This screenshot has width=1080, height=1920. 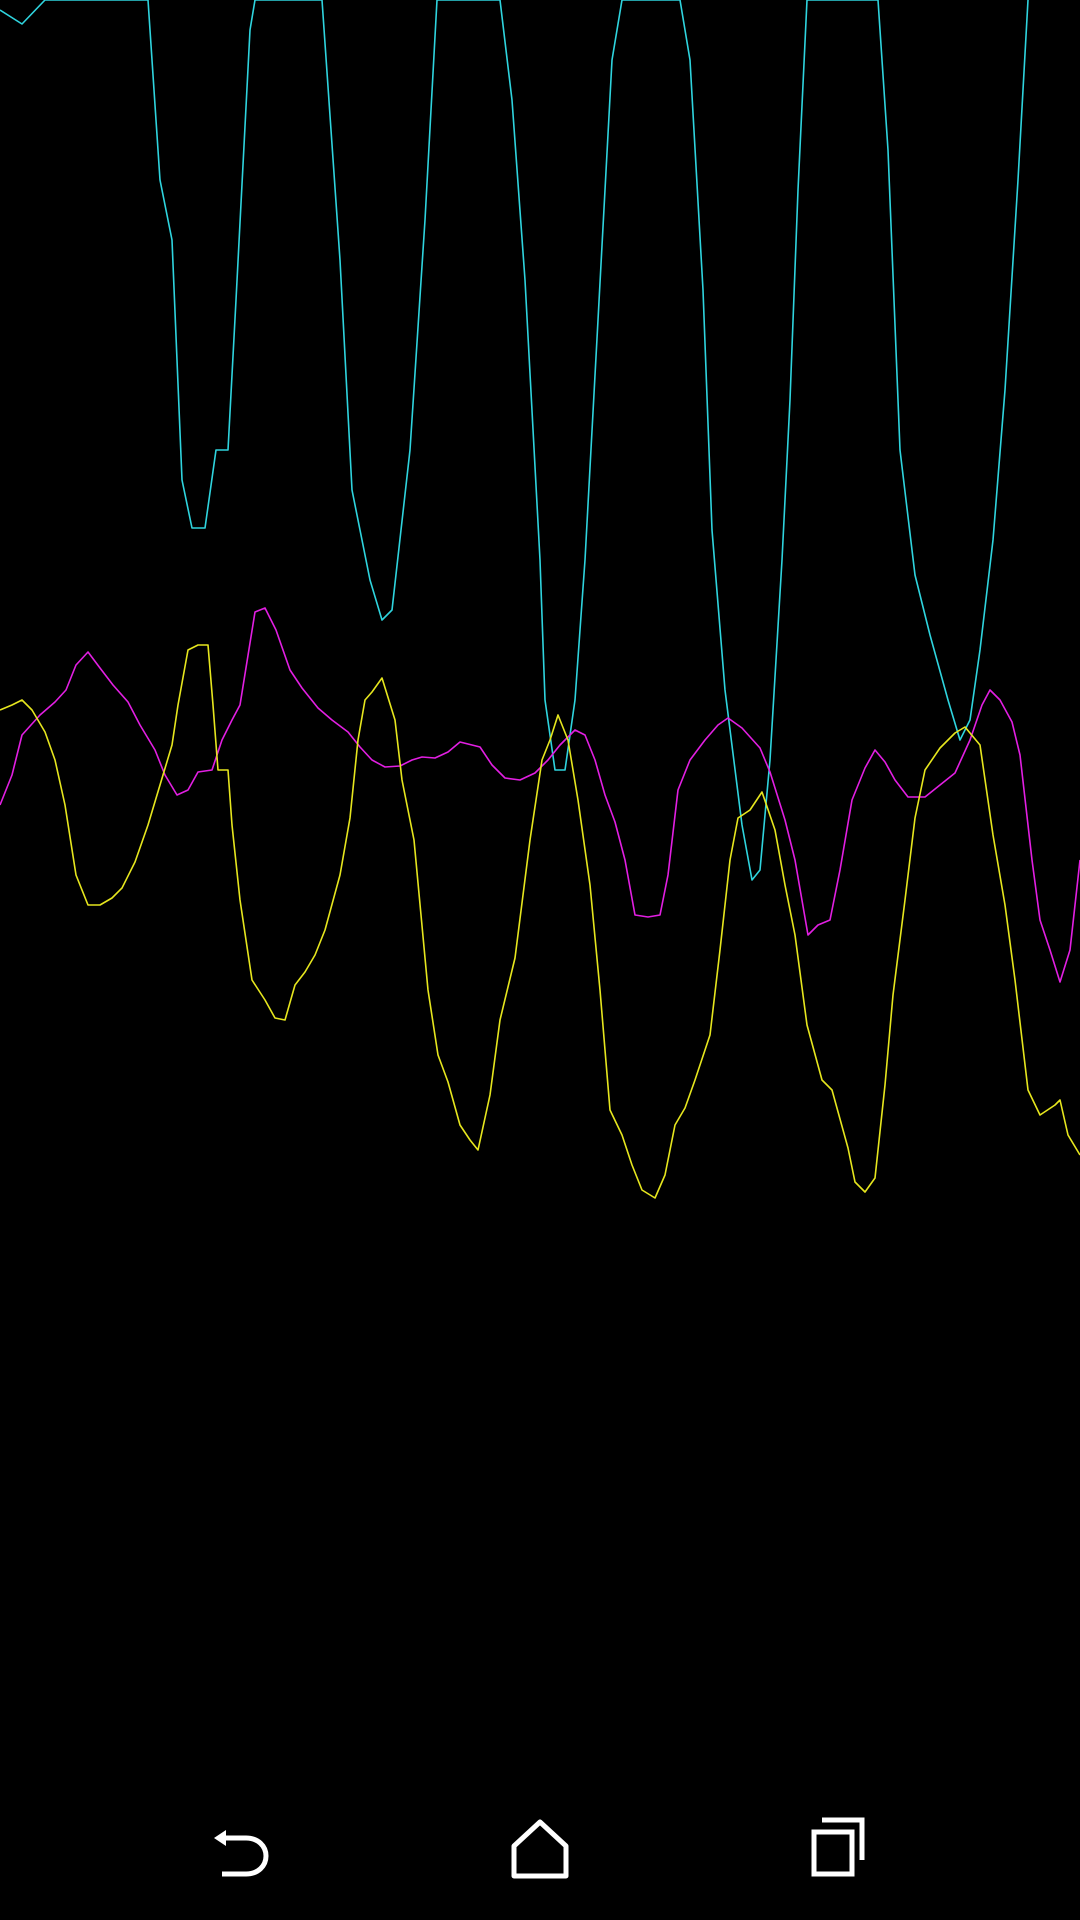 I want to click on home-button, so click(x=540, y=1848).